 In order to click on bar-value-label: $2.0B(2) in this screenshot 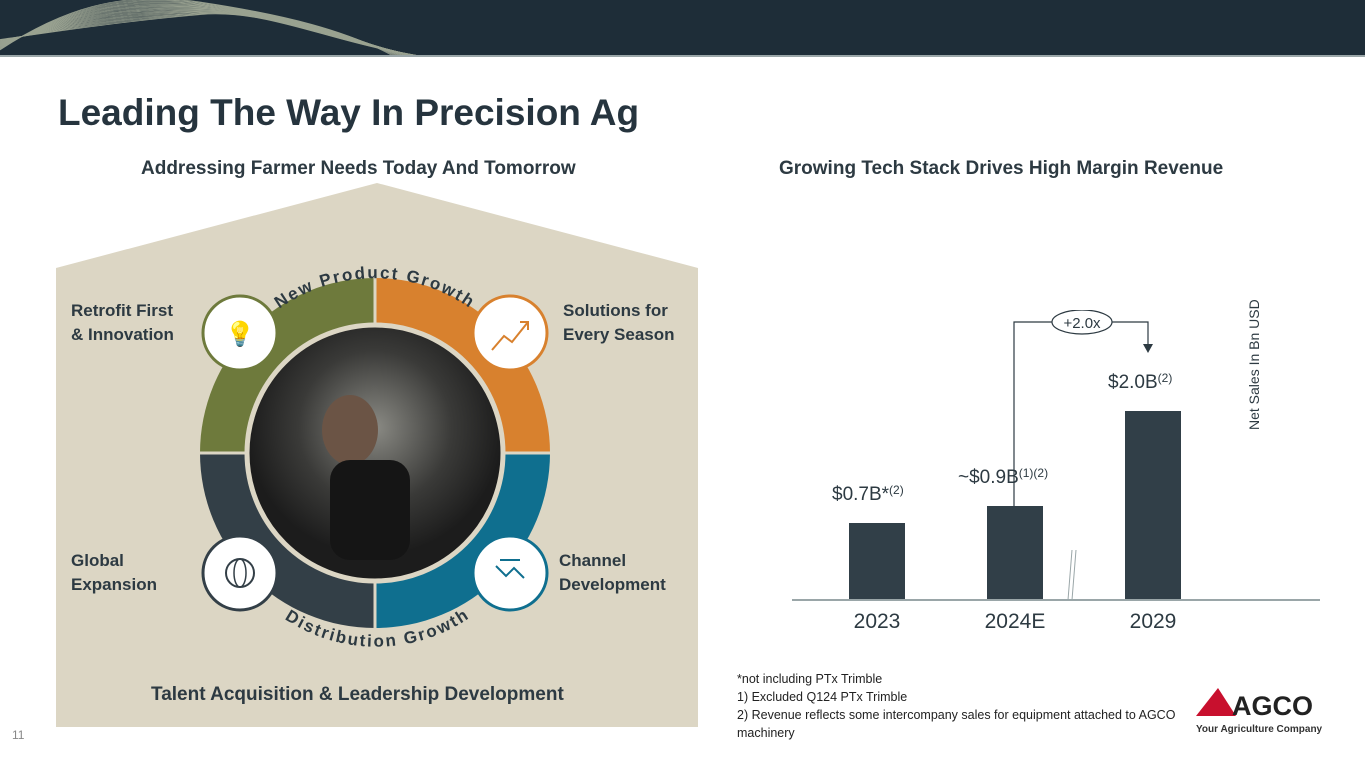, I will do `click(1140, 382)`.